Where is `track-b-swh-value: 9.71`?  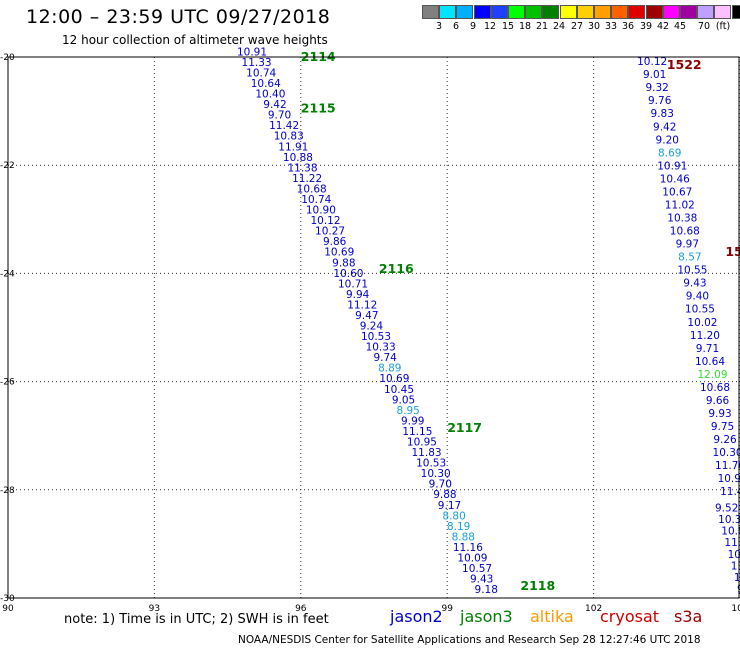
track-b-swh-value: 9.71 is located at coordinates (707, 349).